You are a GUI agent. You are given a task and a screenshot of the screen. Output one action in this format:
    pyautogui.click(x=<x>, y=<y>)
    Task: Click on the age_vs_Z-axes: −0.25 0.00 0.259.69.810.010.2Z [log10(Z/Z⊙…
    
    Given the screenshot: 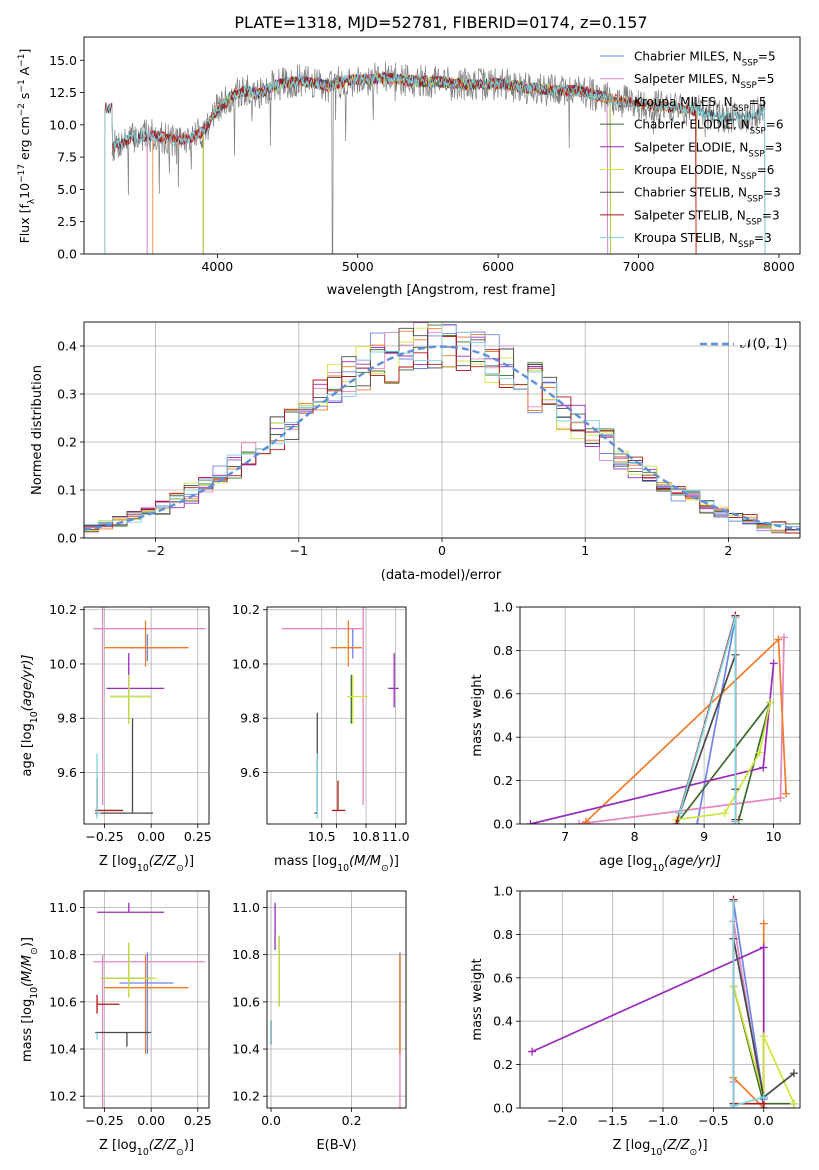 What is the action you would take?
    pyautogui.click(x=116, y=737)
    